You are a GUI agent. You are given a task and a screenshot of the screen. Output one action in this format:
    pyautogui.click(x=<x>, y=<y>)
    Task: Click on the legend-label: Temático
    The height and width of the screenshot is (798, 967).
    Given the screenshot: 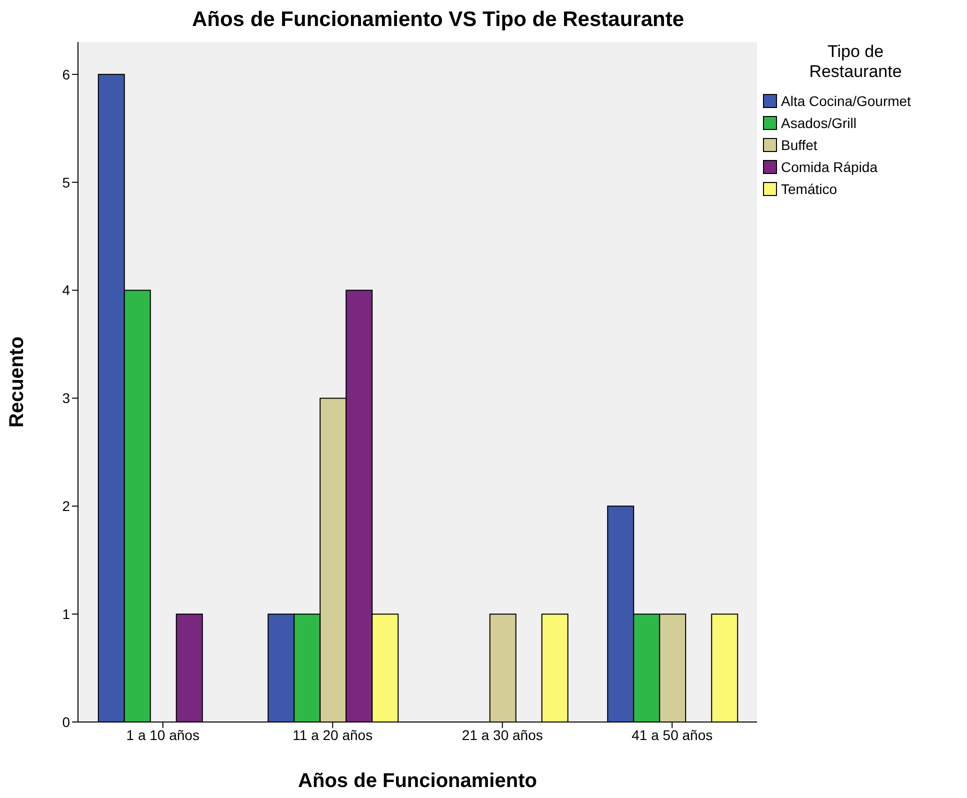 What is the action you would take?
    pyautogui.click(x=809, y=189)
    